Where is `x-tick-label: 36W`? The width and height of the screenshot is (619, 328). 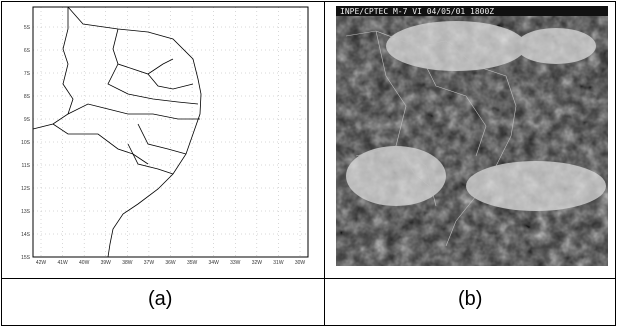
x-tick-label: 36W is located at coordinates (170, 263).